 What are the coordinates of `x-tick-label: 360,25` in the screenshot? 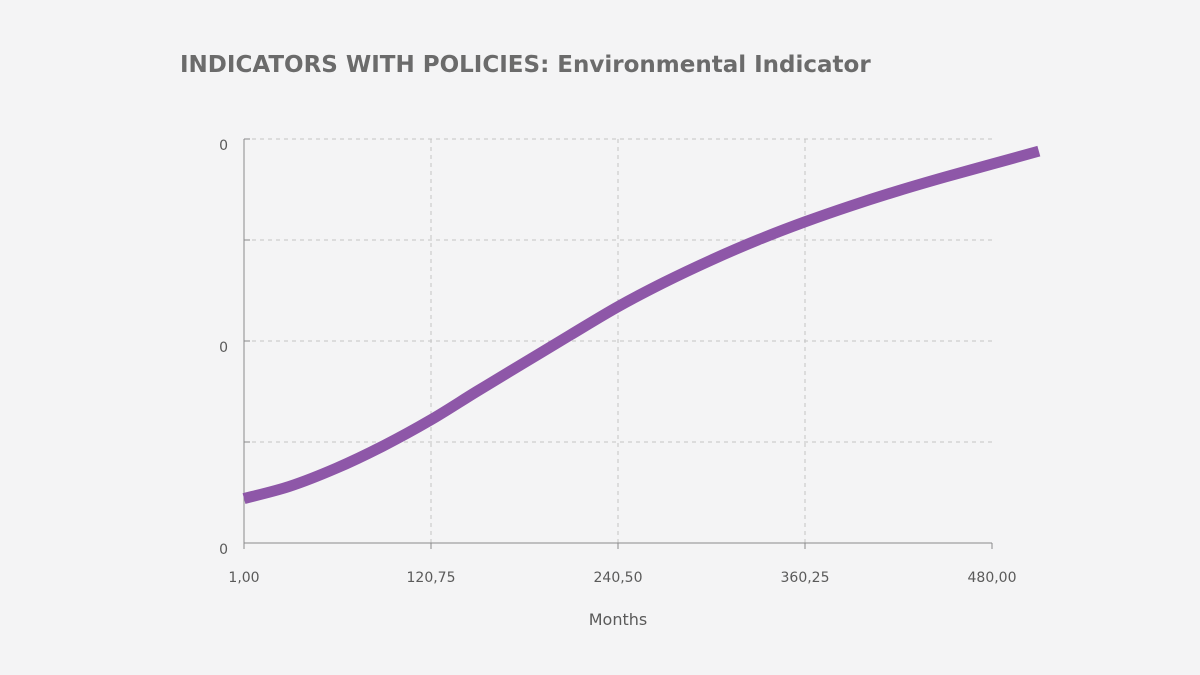 It's located at (805, 578).